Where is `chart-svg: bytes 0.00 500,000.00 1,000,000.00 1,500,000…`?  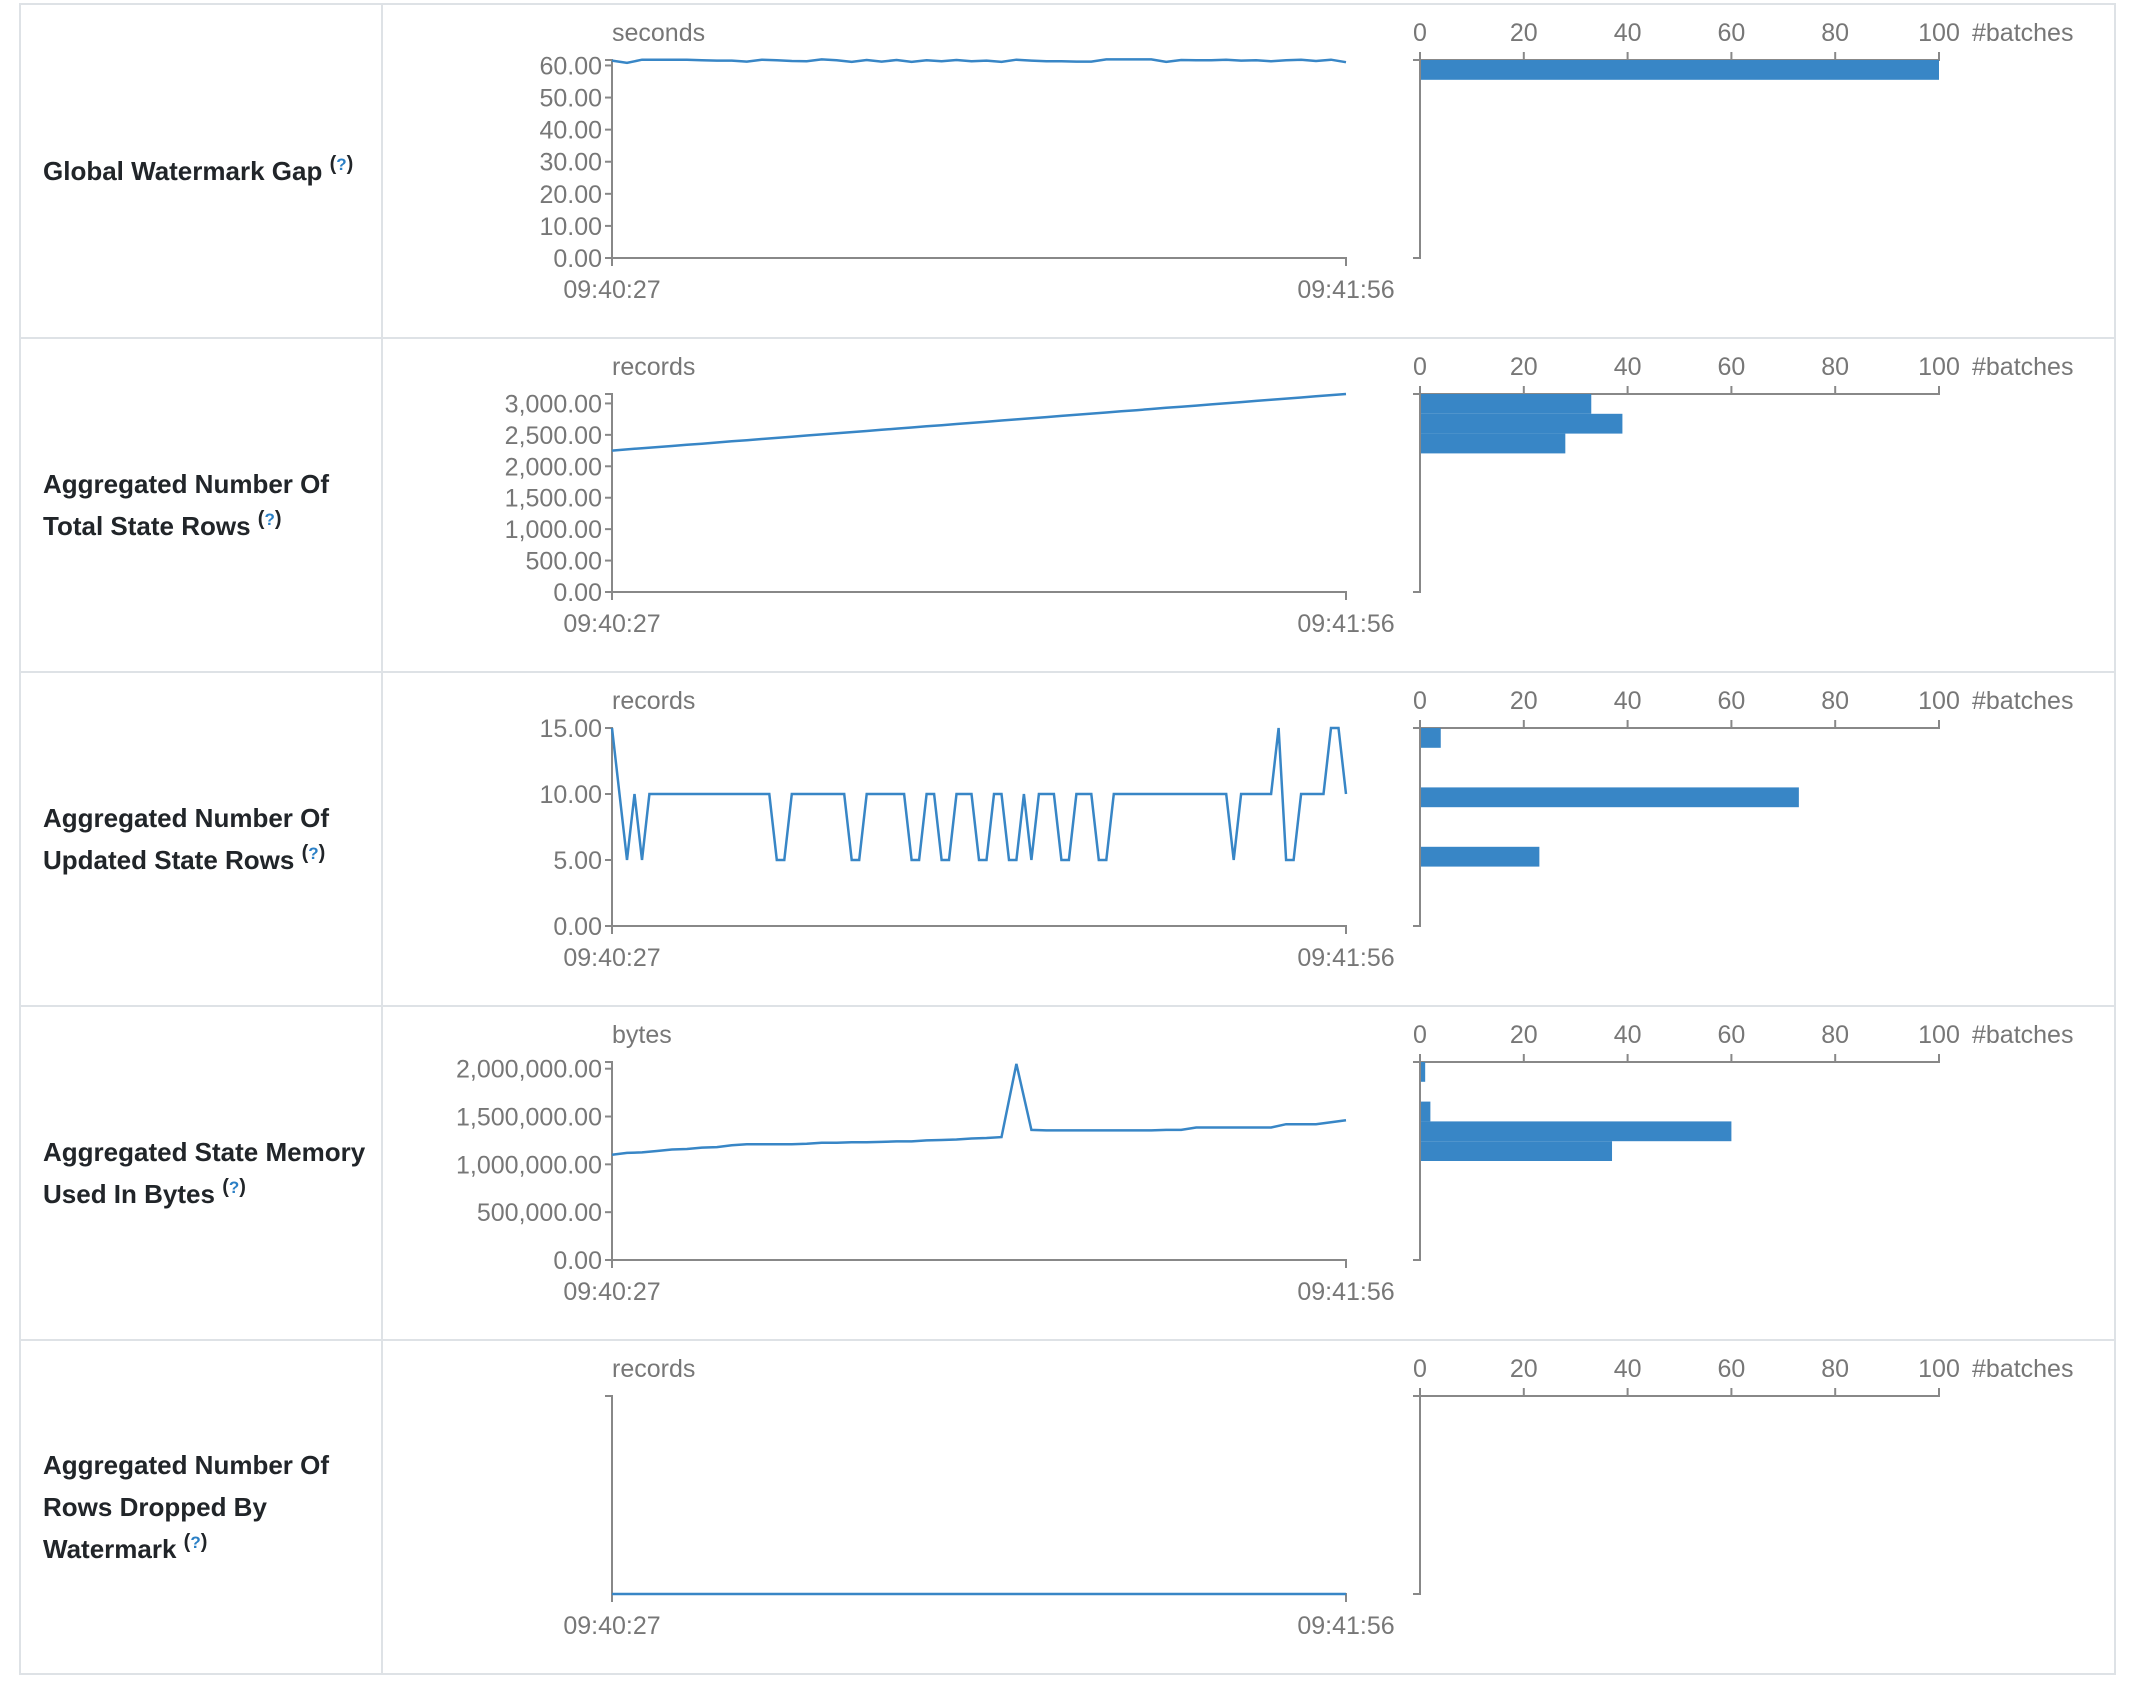 chart-svg: bytes 0.00 500,000.00 1,000,000.00 1,500,000… is located at coordinates (1264, 1163).